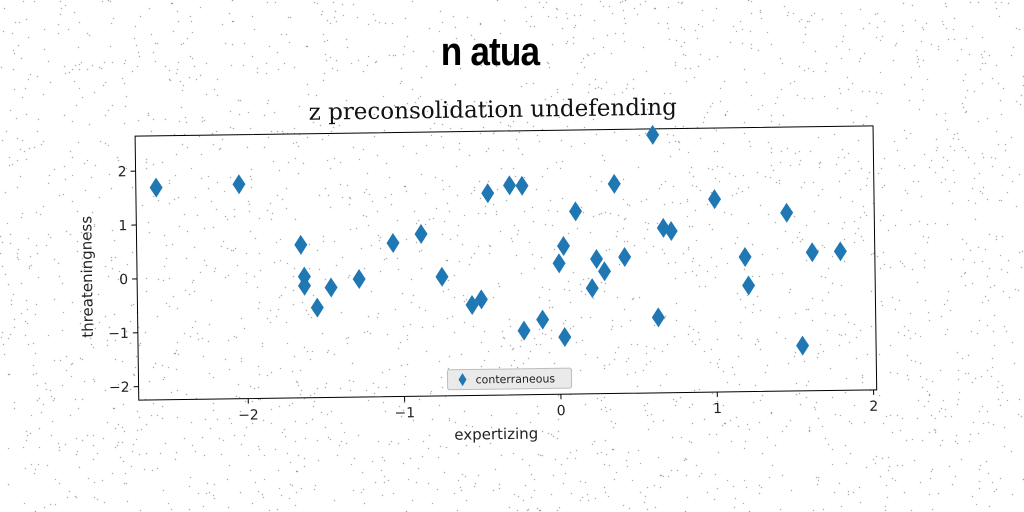 The image size is (1024, 512). What do you see at coordinates (123, 280) in the screenshot?
I see `y-tick-label: 0` at bounding box center [123, 280].